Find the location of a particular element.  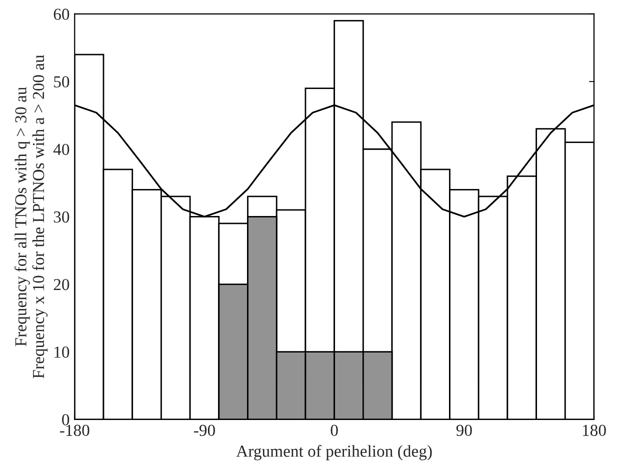

y-tick-label: 10 is located at coordinates (62, 352).